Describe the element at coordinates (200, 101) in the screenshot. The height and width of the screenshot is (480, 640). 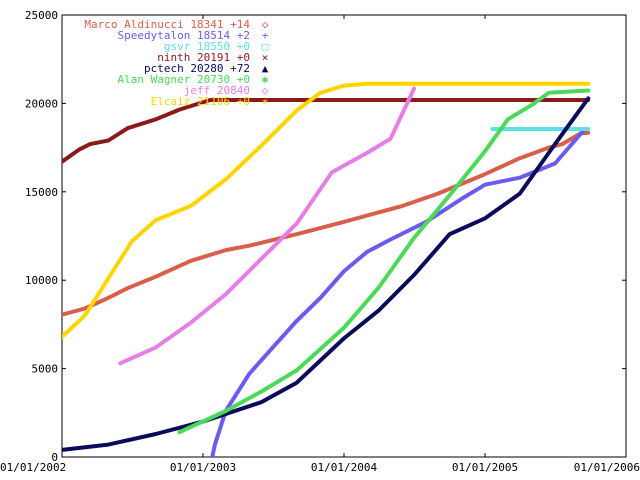
I see `legend-label: Elcaiz 21106 +0` at that location.